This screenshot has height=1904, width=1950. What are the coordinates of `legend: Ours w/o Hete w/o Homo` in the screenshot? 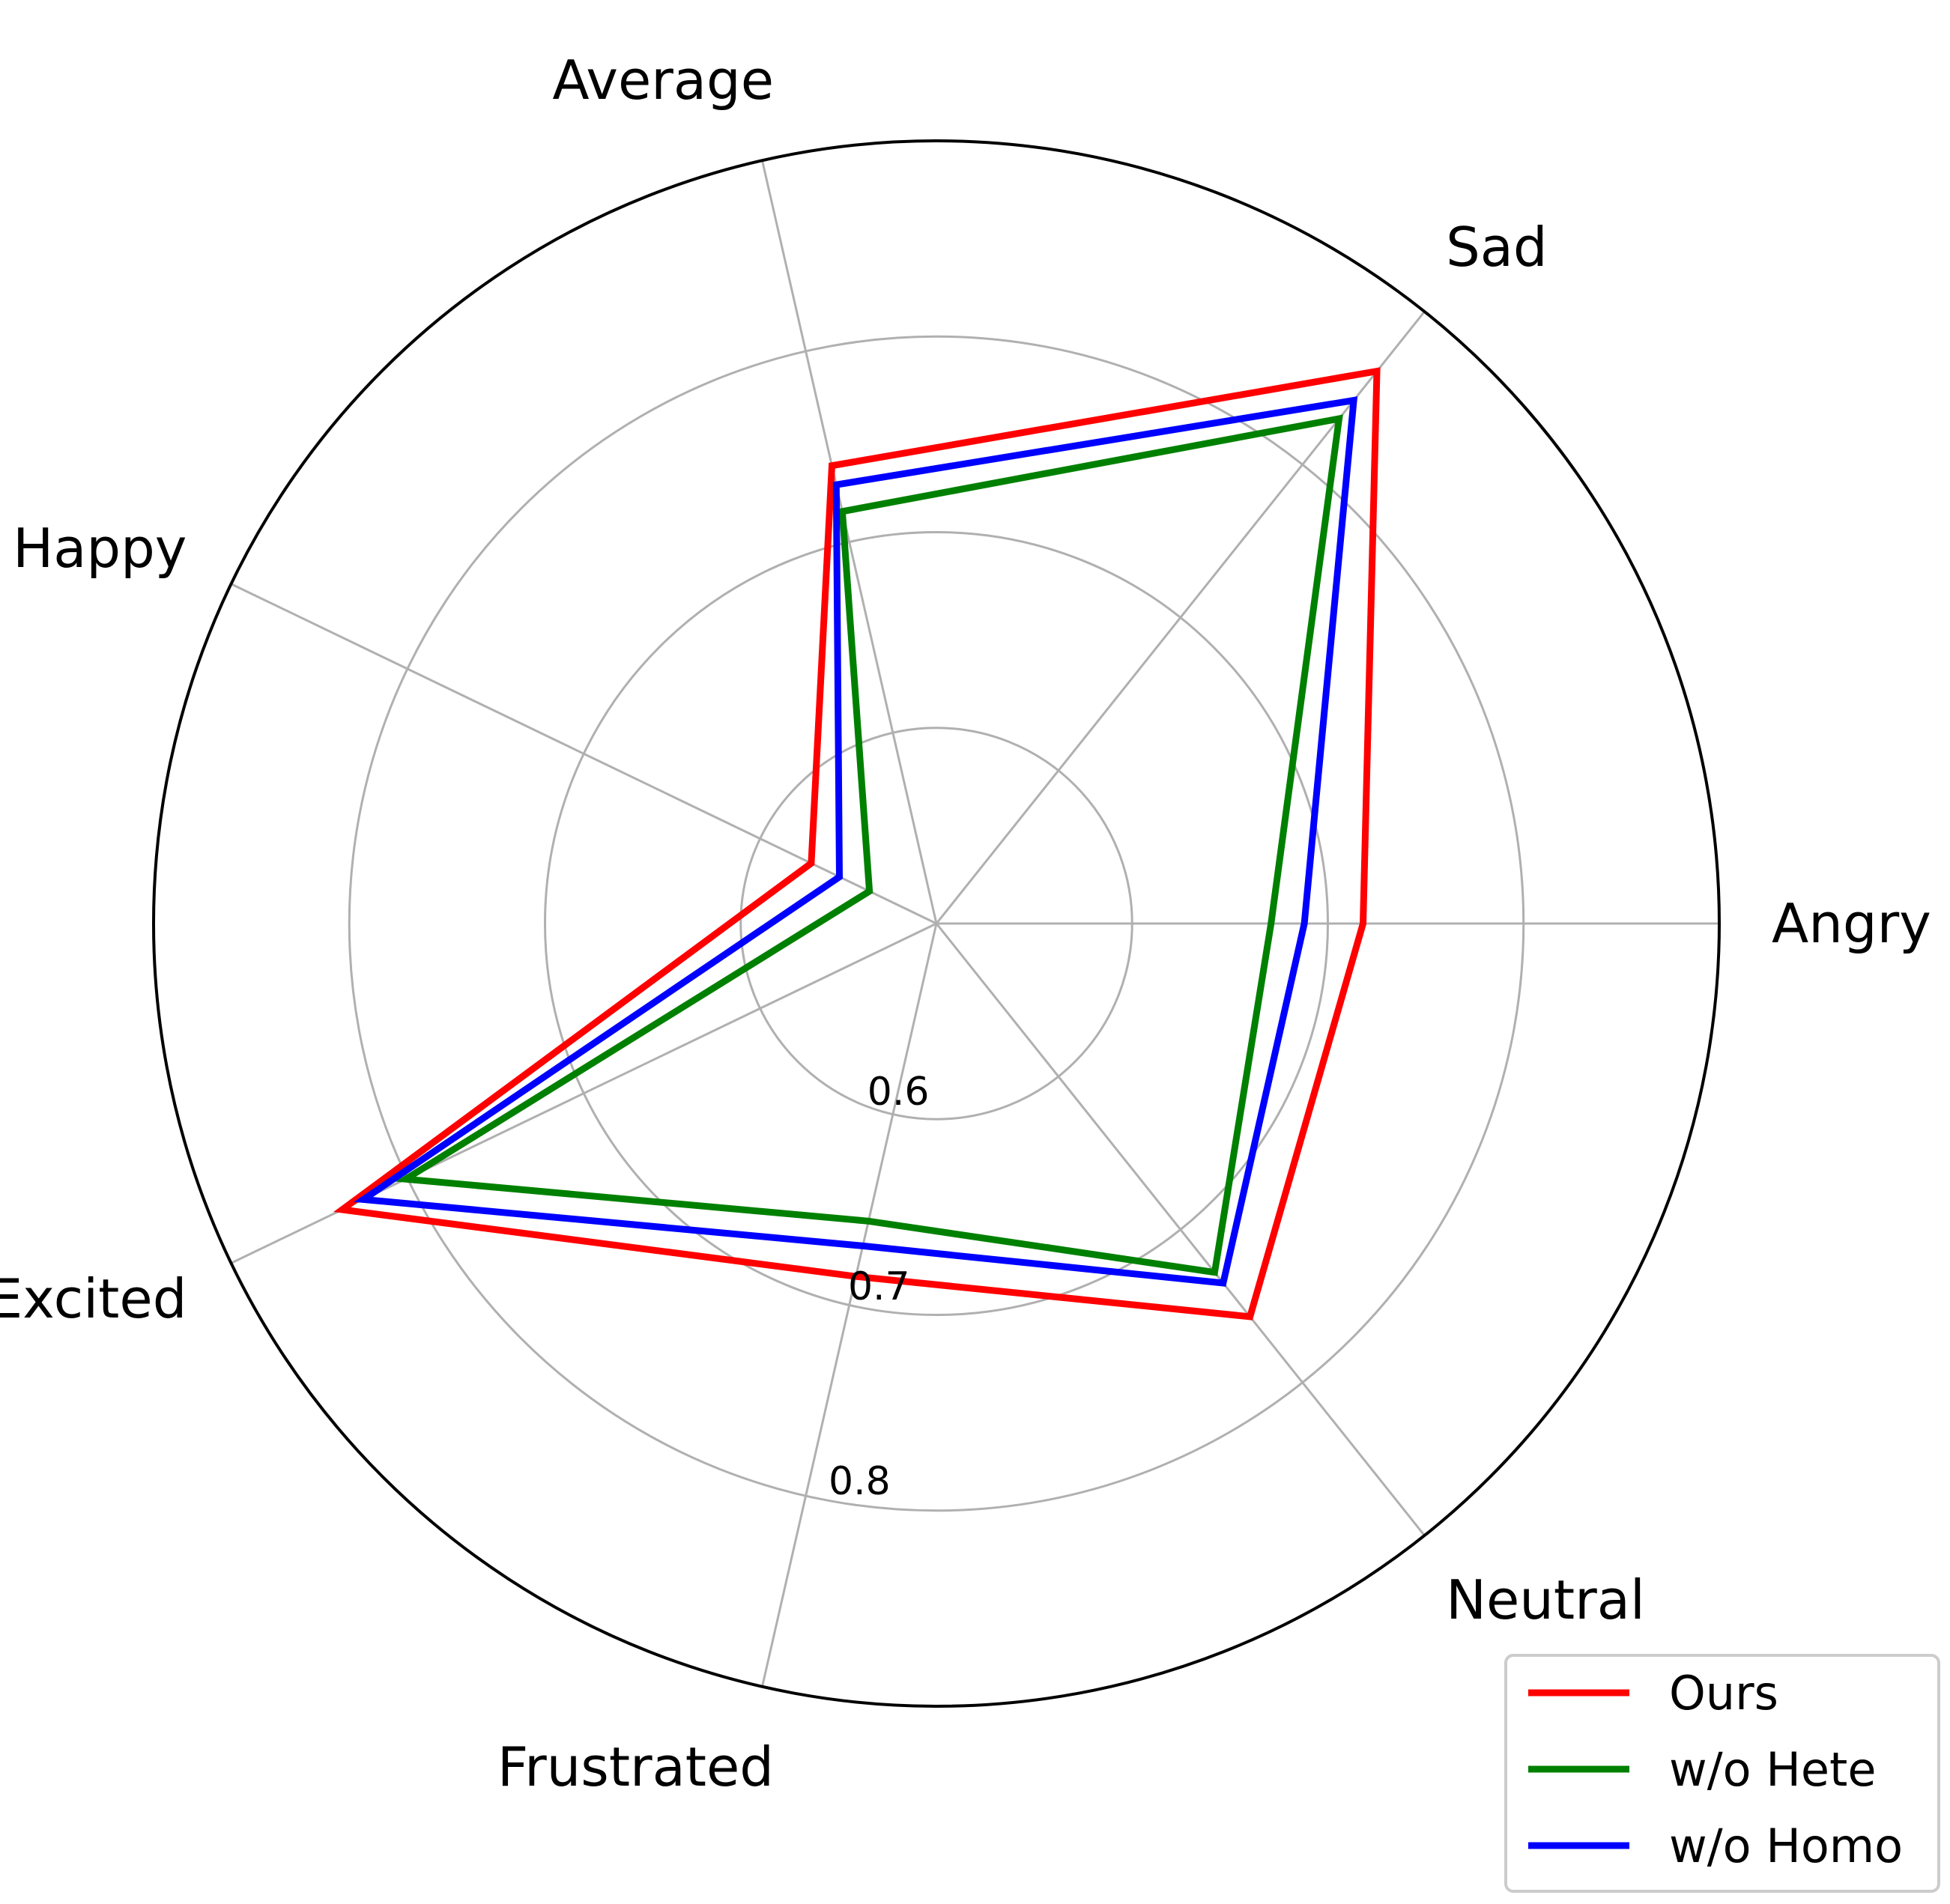 It's located at (1722, 1773).